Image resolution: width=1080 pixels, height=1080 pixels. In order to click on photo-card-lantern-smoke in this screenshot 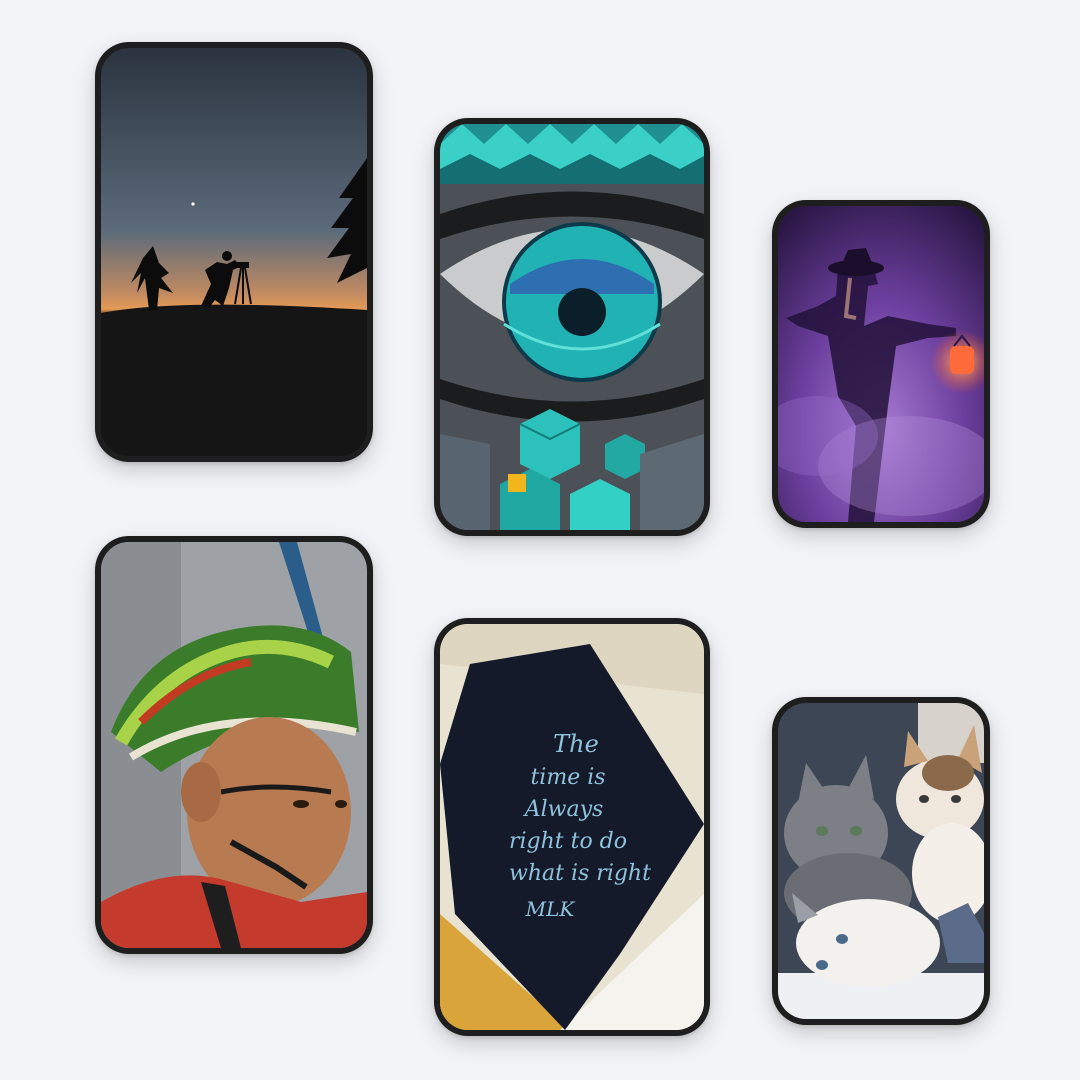, I will do `click(881, 364)`.